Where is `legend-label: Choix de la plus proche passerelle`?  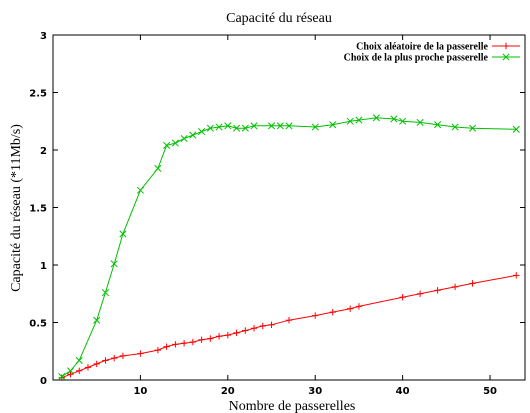
legend-label: Choix de la plus proche passerelle is located at coordinates (416, 58).